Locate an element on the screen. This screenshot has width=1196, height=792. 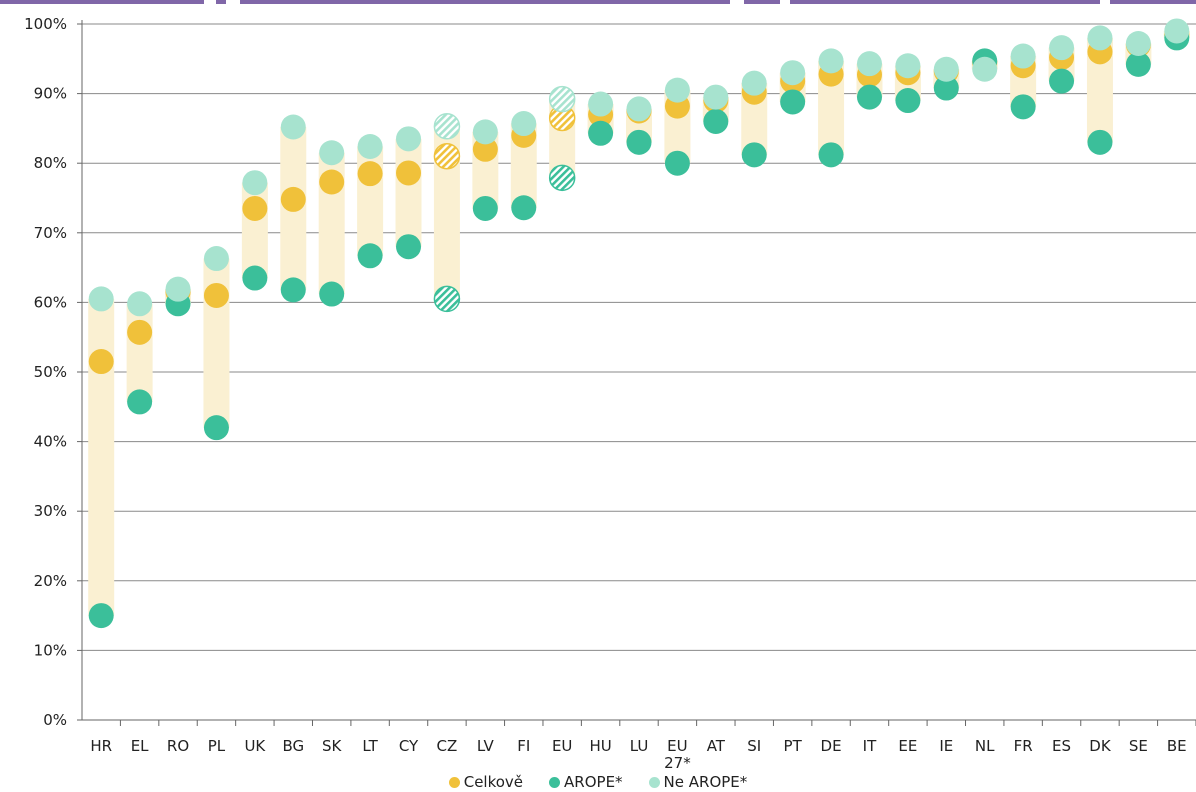
x-tick-label: PT is located at coordinates (793, 746).